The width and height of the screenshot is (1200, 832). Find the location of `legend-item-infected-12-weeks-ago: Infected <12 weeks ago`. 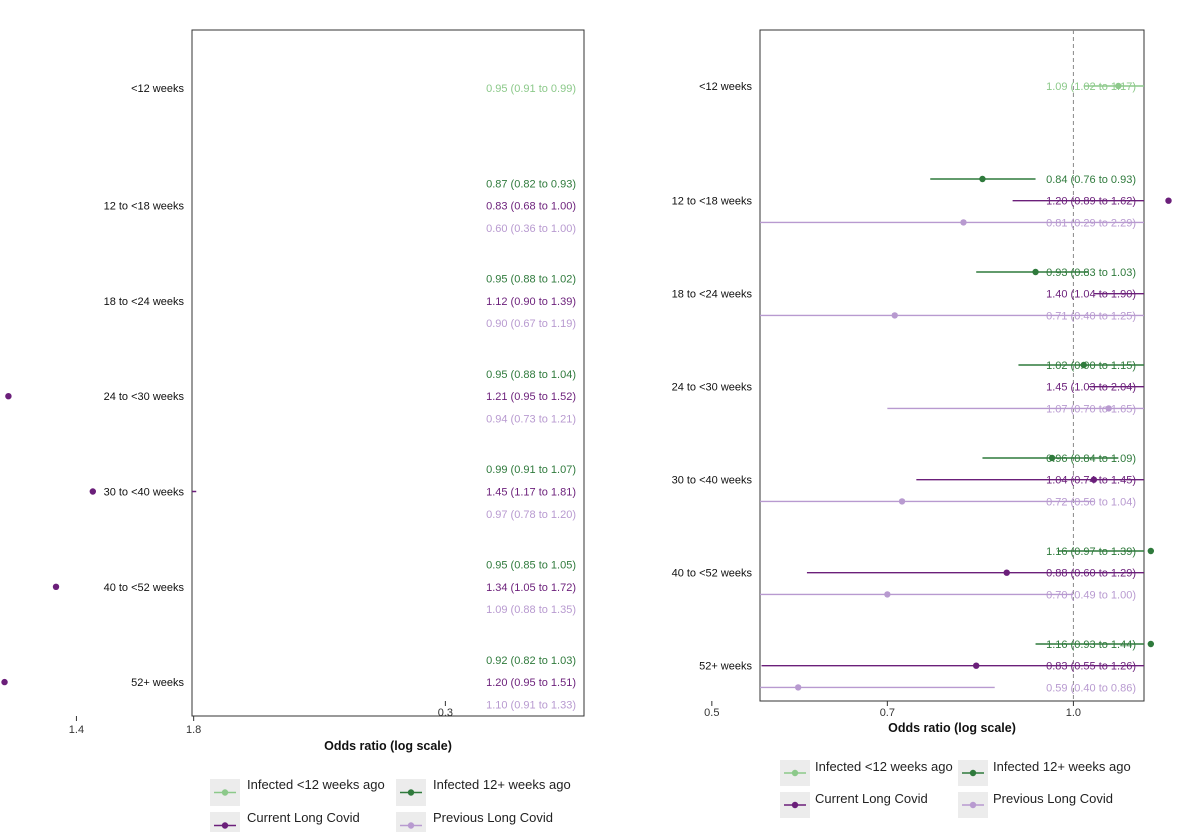

legend-item-infected-12-weeks-ago: Infected <12 weeks ago is located at coordinates (297, 791).